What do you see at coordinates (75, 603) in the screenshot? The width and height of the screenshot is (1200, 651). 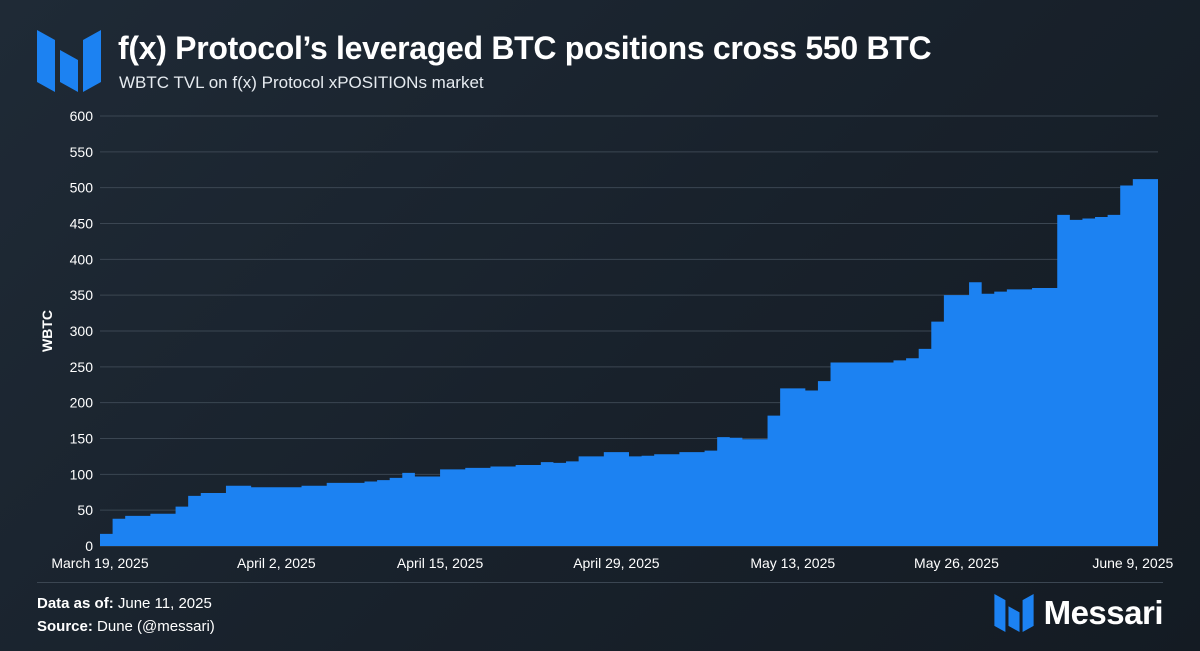 I see `data-as-of-label: Data as of:` at bounding box center [75, 603].